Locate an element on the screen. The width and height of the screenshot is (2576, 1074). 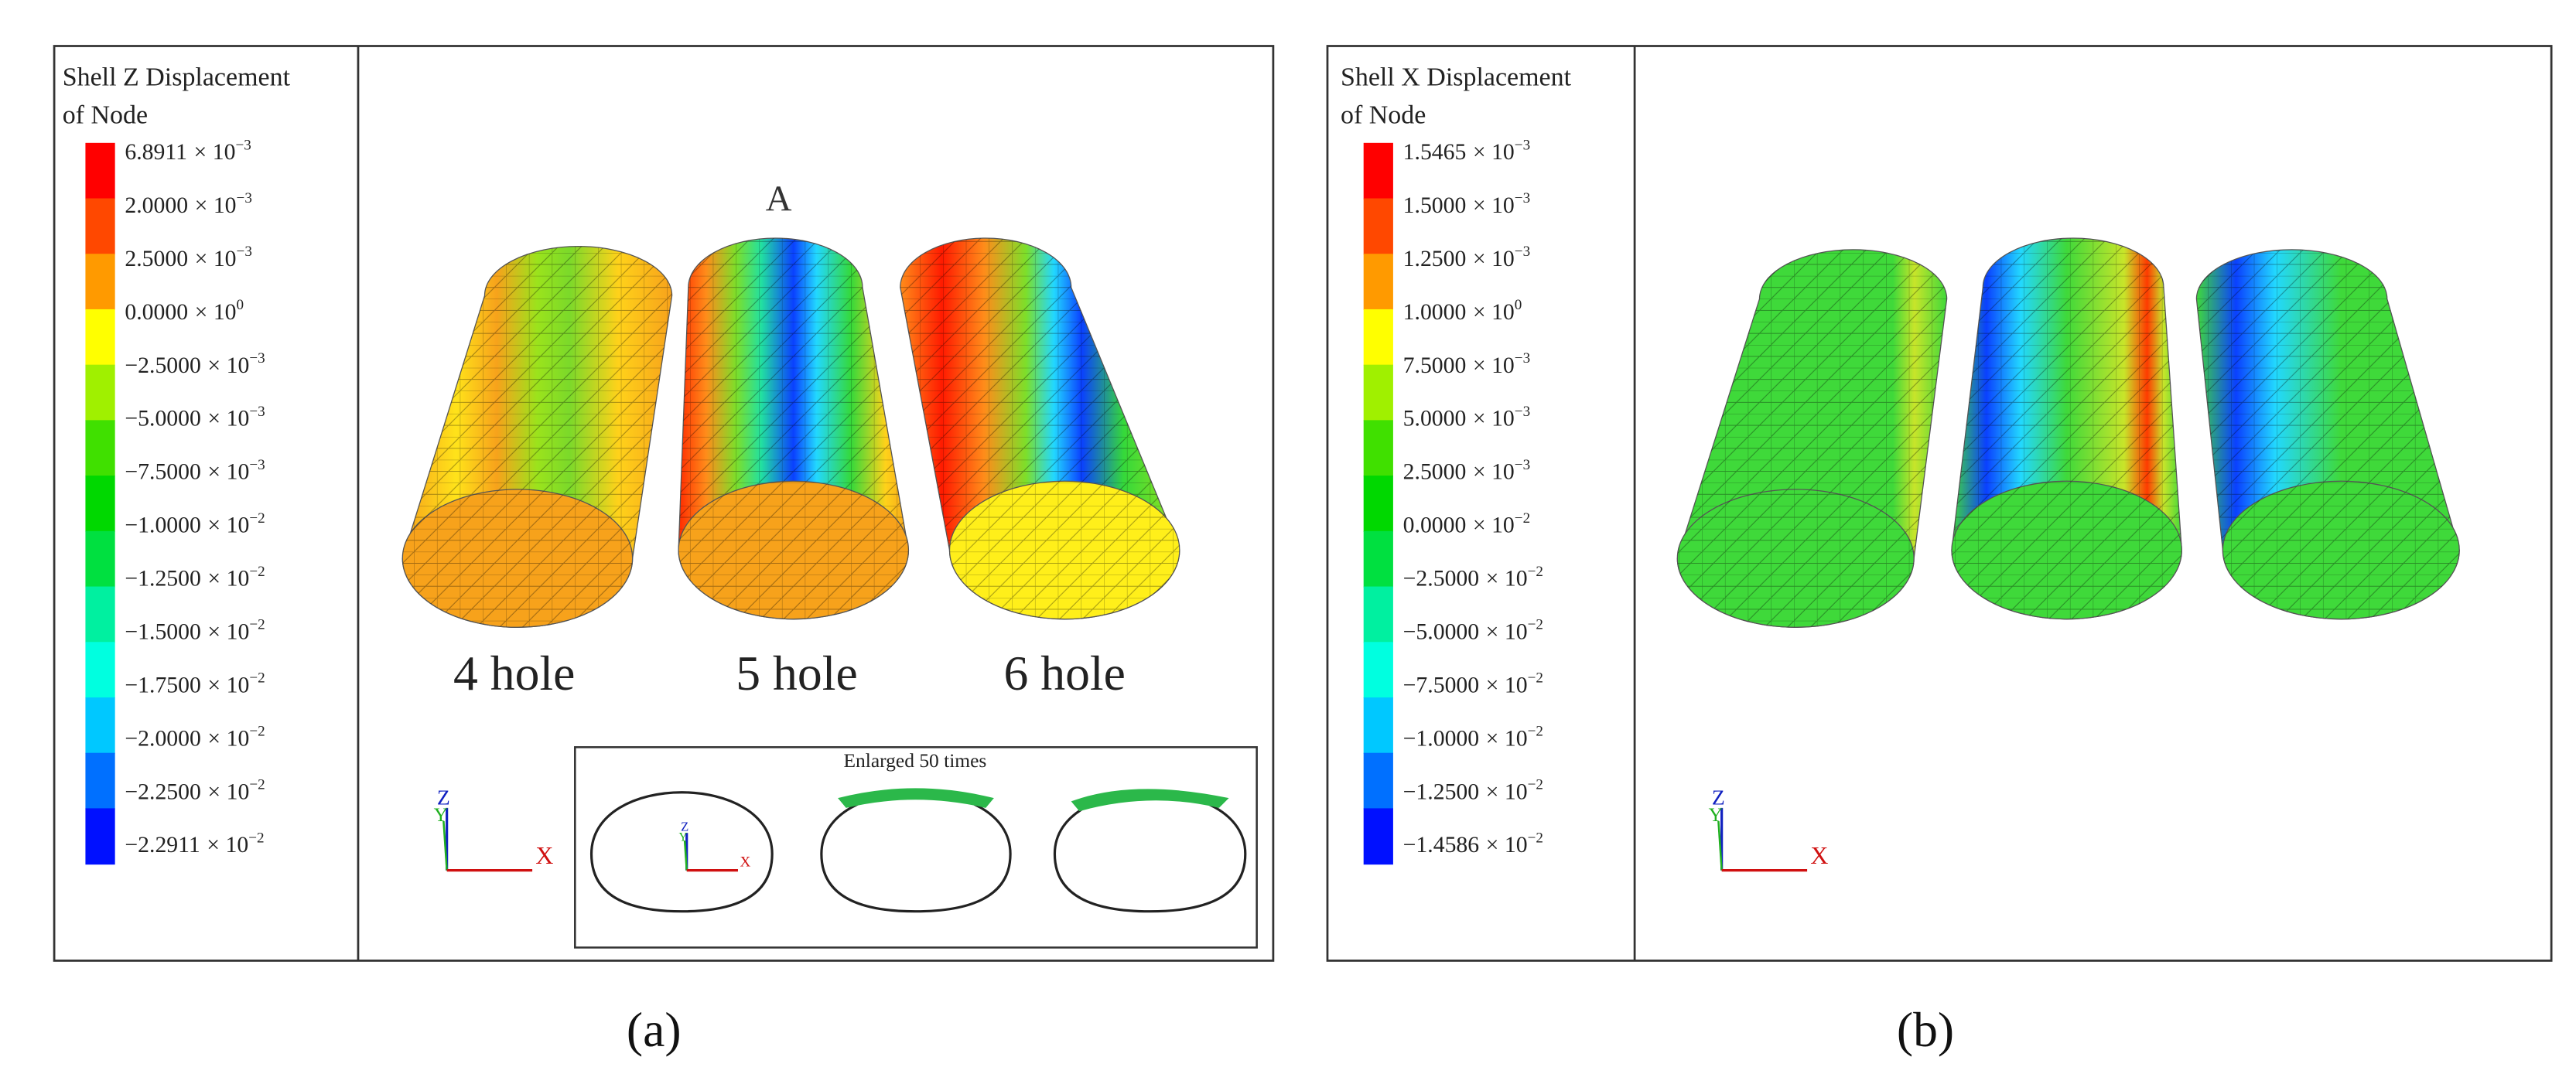
legend-title: Shell X Displacement is located at coordinates (1456, 77).